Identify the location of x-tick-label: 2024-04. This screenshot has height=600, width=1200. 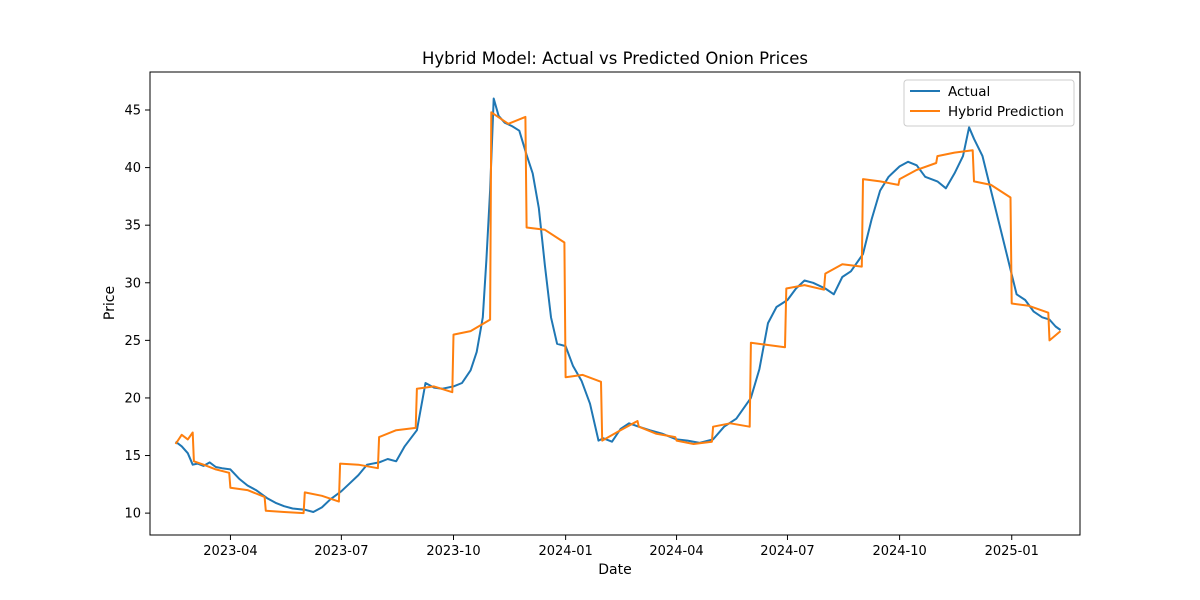
(676, 551).